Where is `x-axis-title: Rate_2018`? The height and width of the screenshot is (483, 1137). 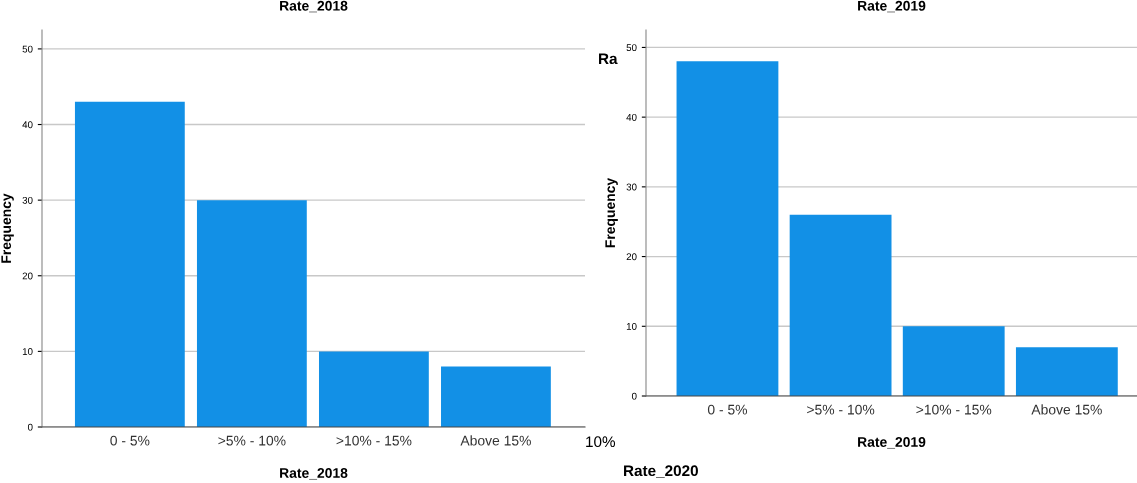
x-axis-title: Rate_2018 is located at coordinates (314, 474).